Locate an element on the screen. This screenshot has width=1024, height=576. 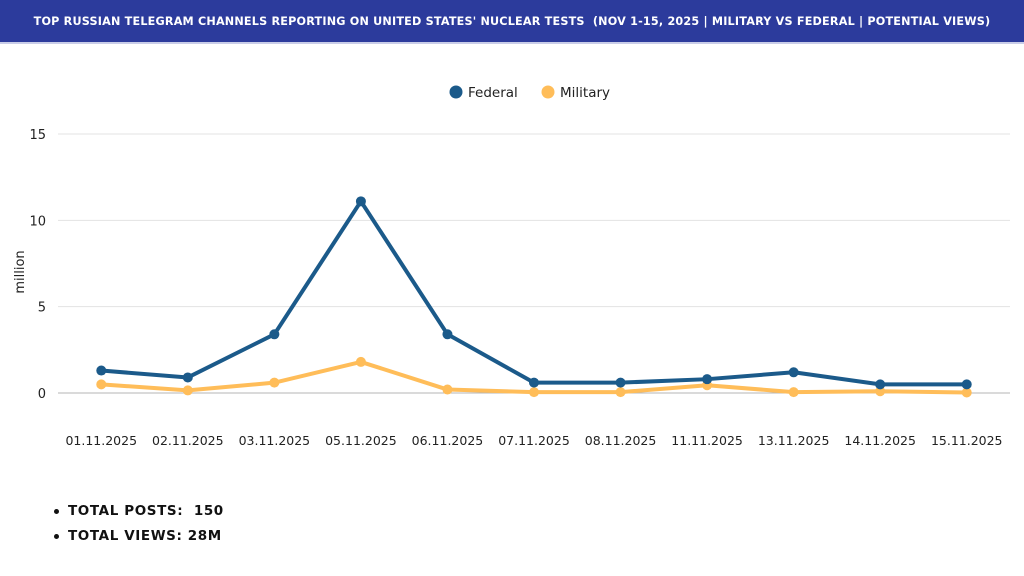
summary-list: TOTAL POSTS: 150 TOTAL VIEWS: 28M is located at coordinates (139, 528).